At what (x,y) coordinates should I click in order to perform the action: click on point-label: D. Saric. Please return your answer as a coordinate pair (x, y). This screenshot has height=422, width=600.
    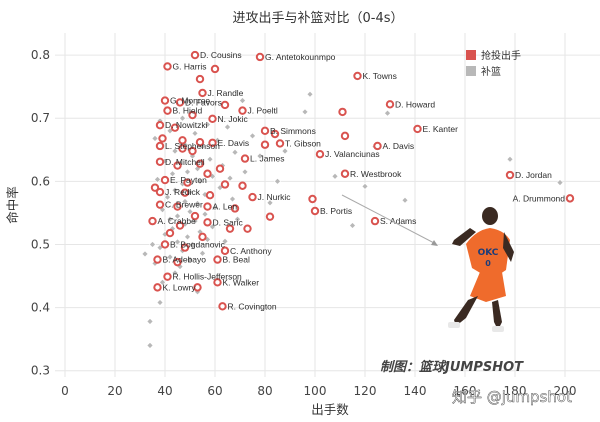
    Looking at the image, I should click on (228, 222).